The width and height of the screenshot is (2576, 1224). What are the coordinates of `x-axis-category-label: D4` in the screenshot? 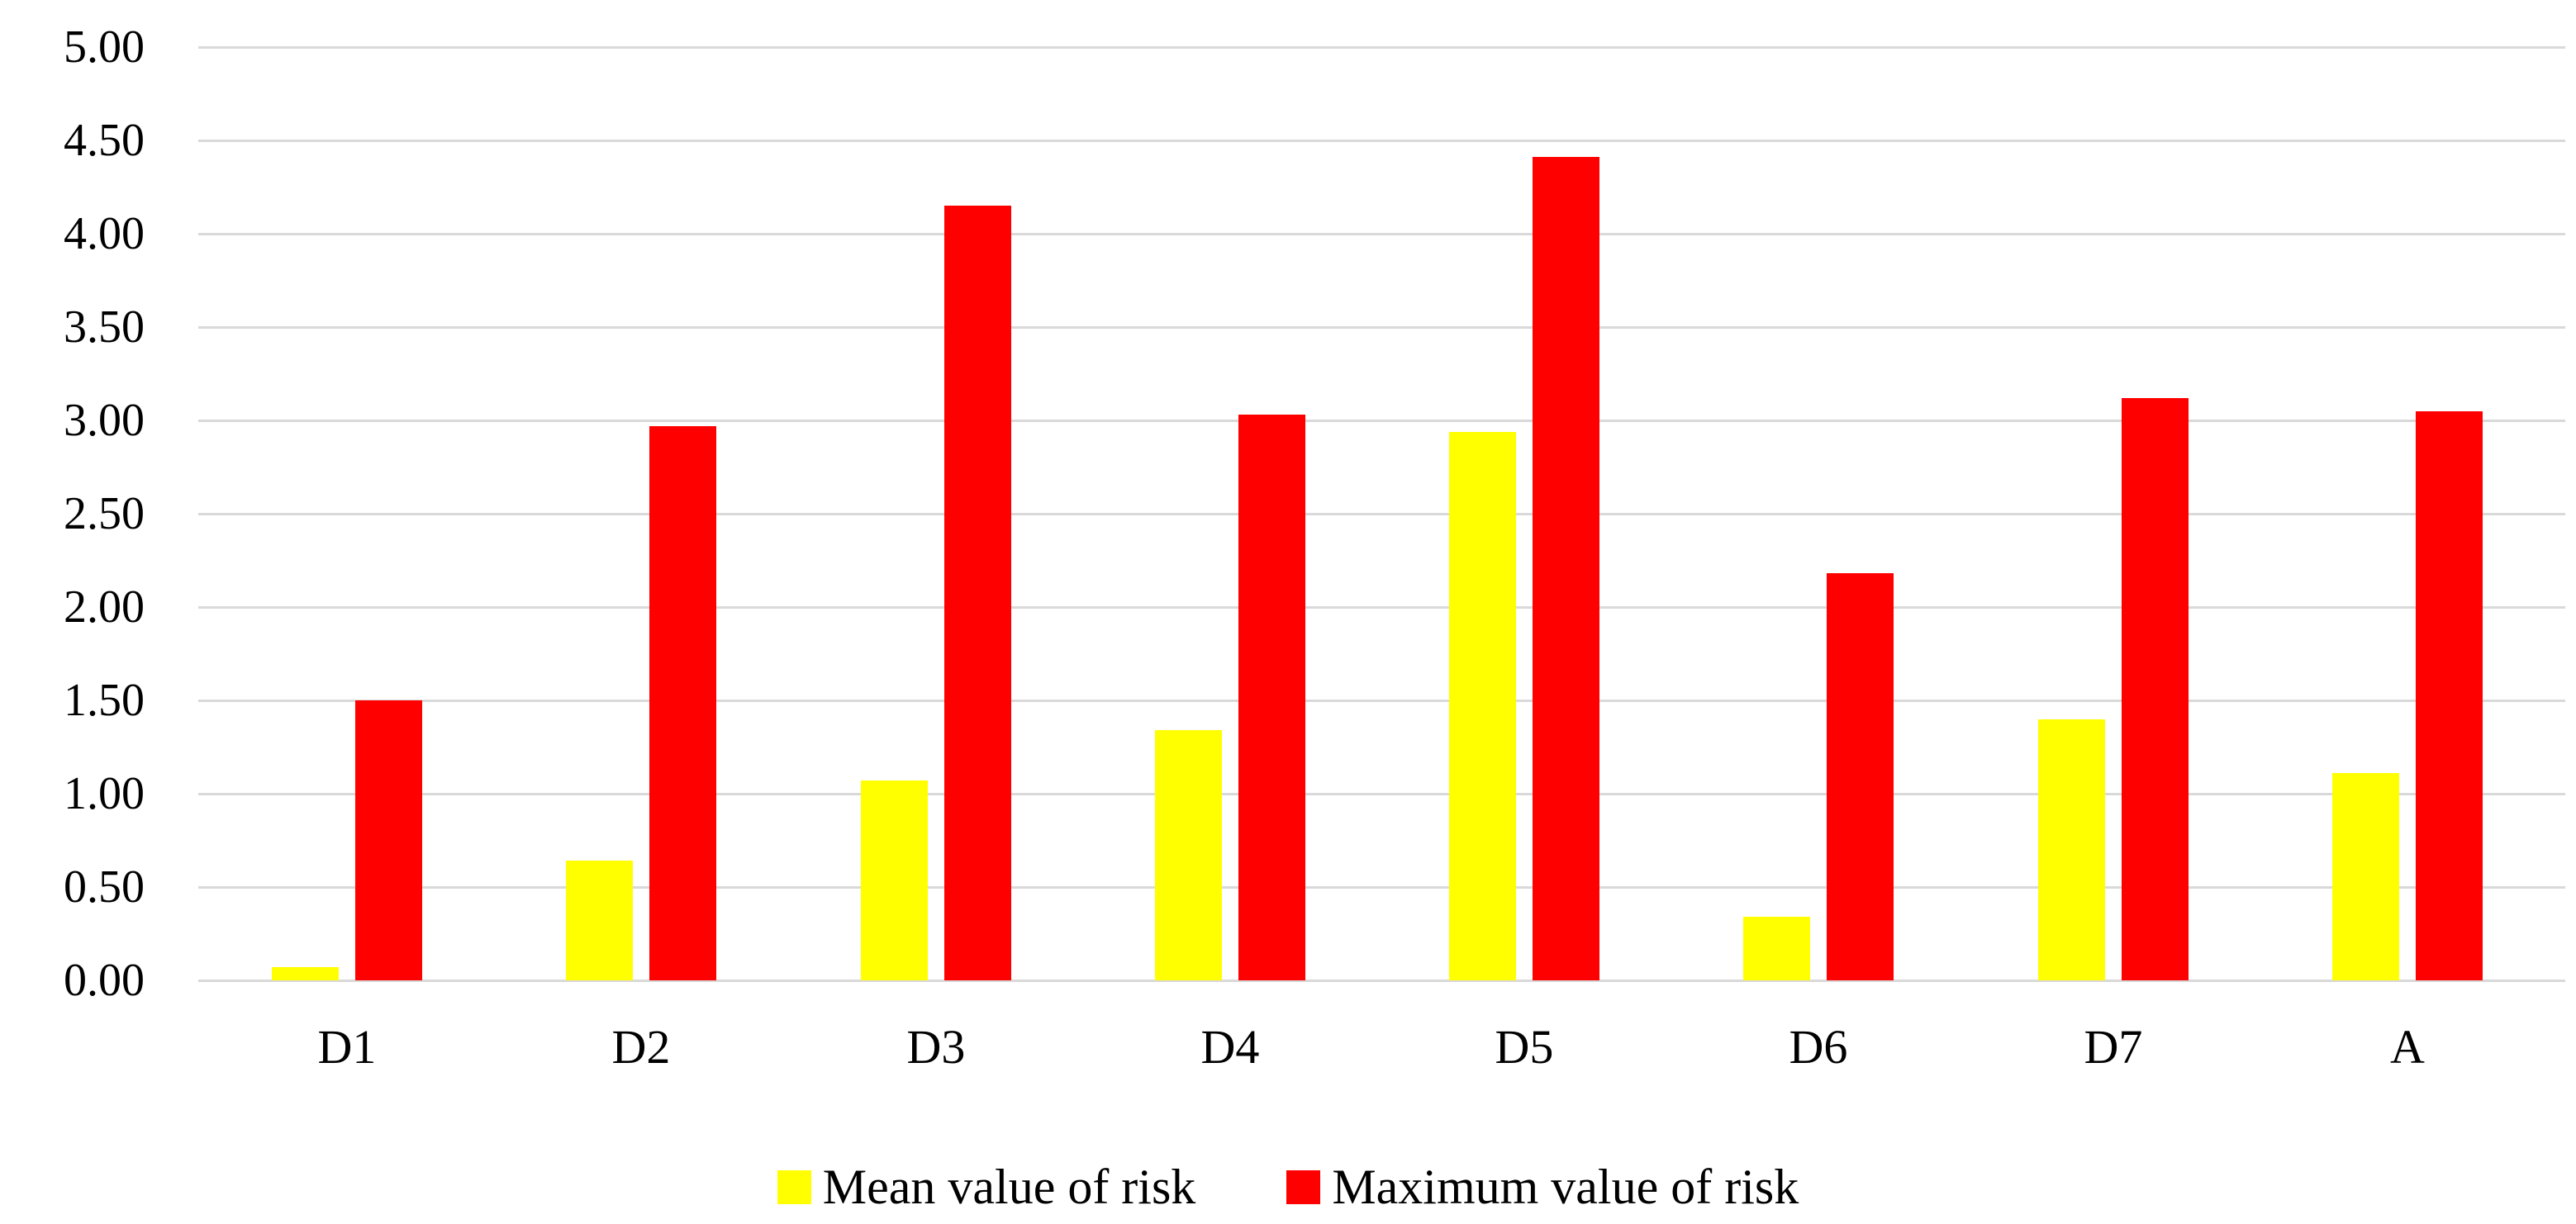 It's located at (1230, 1047).